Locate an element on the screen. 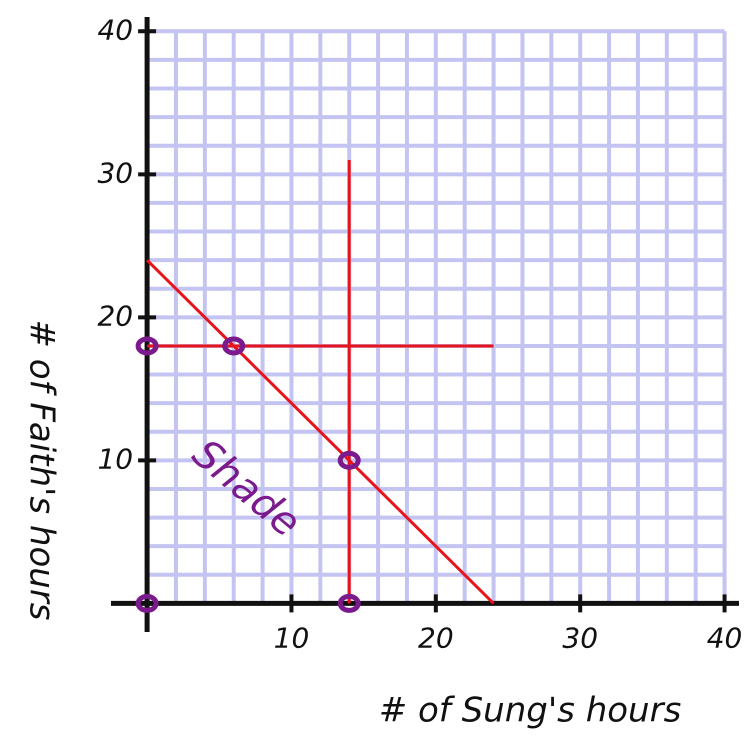 The height and width of the screenshot is (749, 747). x-tick-label: 20 is located at coordinates (436, 637).